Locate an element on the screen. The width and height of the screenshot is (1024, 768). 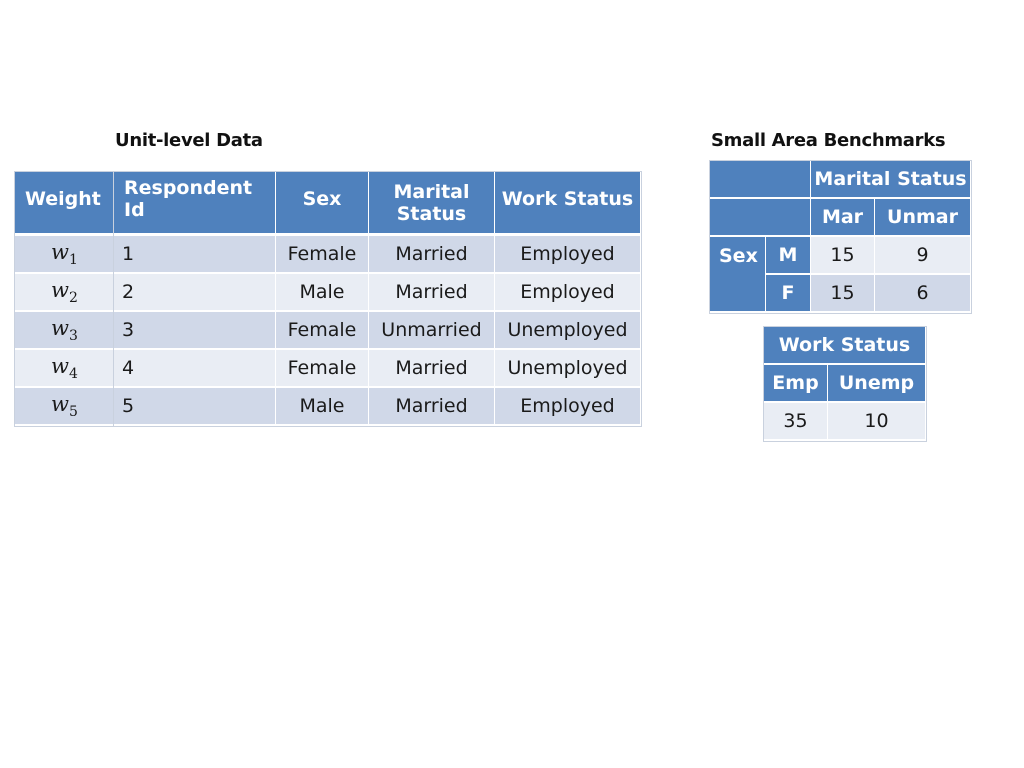
respondent-id-cell: 2 is located at coordinates (195, 293).